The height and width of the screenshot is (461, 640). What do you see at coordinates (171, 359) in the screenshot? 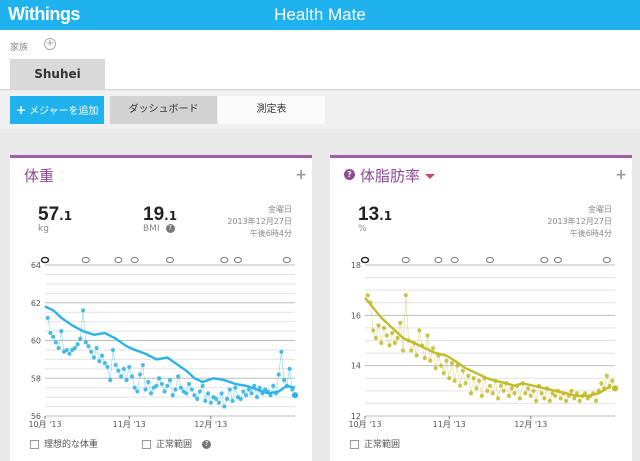
I see `measurement-line` at bounding box center [171, 359].